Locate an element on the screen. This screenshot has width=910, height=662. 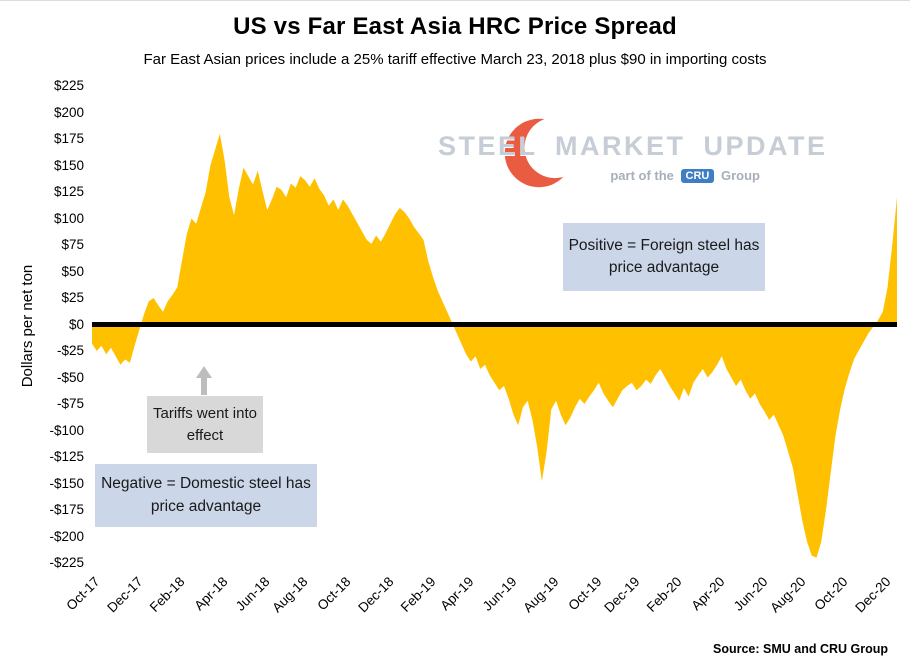
y-axis-tick-label: -$175 is located at coordinates (66, 509).